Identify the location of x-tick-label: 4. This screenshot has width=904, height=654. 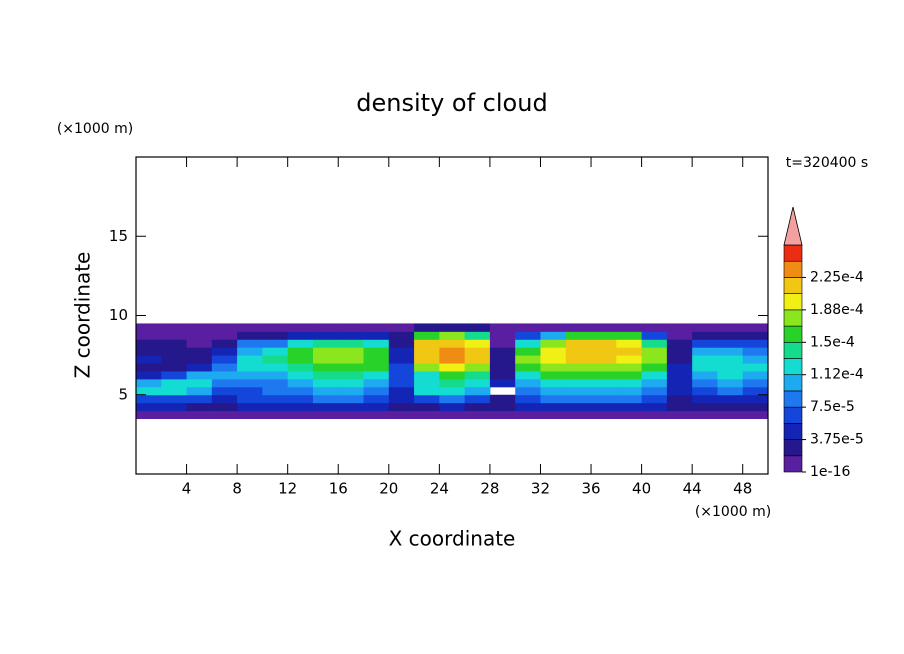
(187, 489).